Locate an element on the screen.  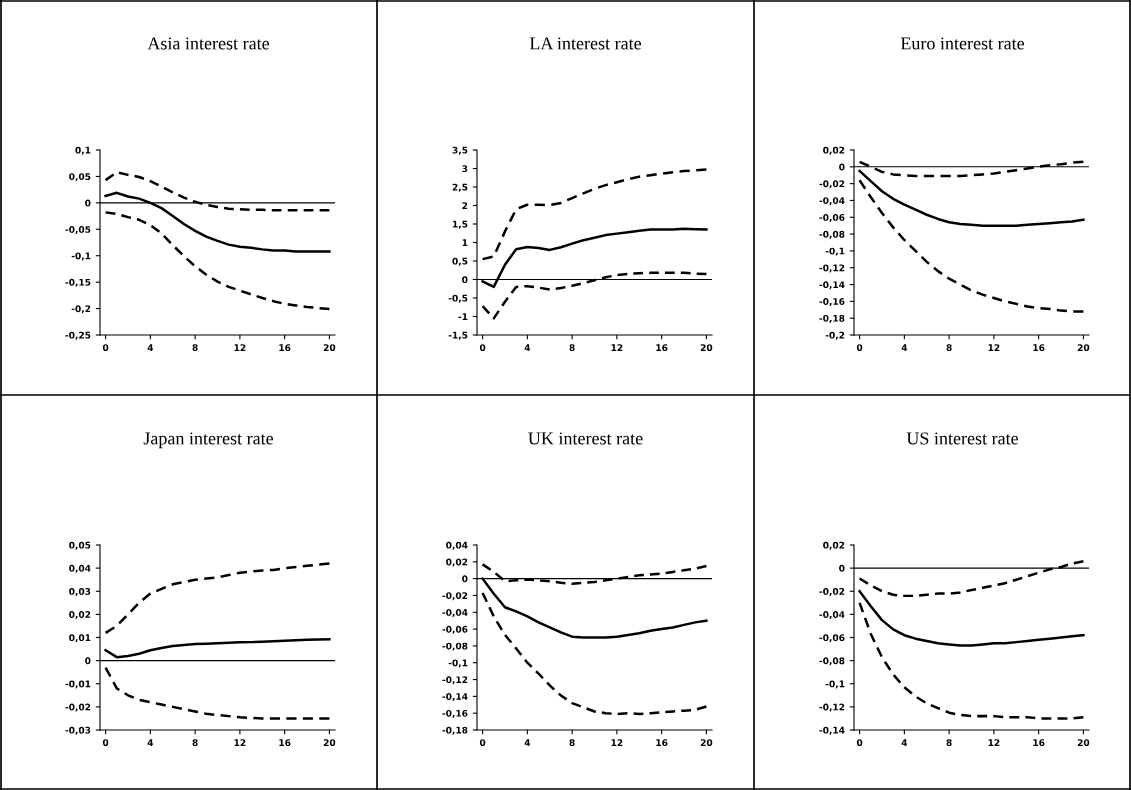
y-tick-label: 0,1 is located at coordinates (83, 150).